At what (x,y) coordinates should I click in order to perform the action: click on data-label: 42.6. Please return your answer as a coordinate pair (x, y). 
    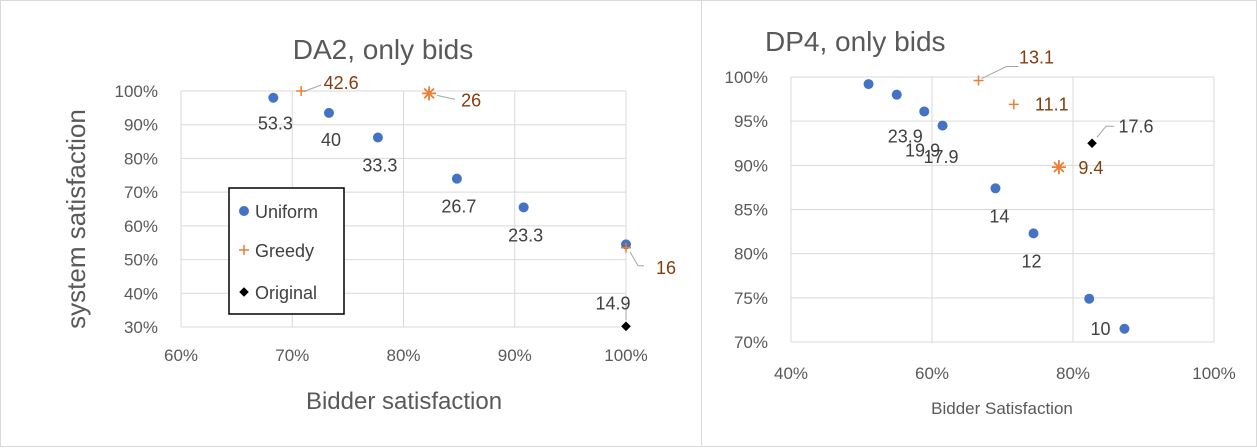
    Looking at the image, I should click on (341, 83).